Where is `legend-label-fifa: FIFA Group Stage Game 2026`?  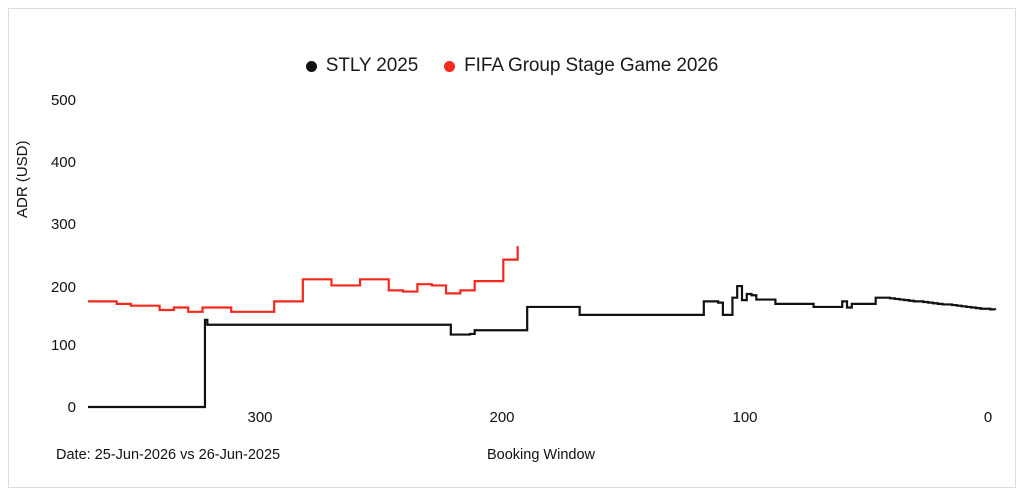
legend-label-fifa: FIFA Group Stage Game 2026 is located at coordinates (591, 65).